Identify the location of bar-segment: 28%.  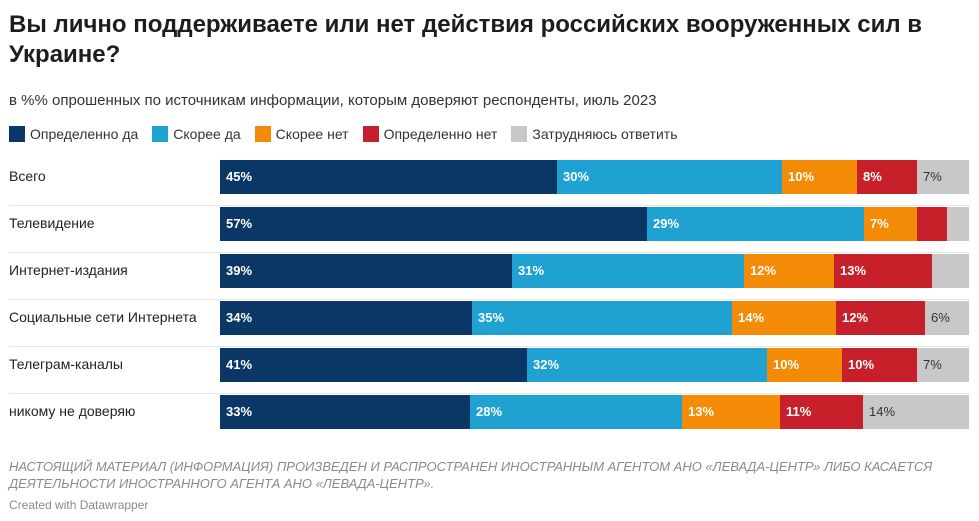
(576, 412).